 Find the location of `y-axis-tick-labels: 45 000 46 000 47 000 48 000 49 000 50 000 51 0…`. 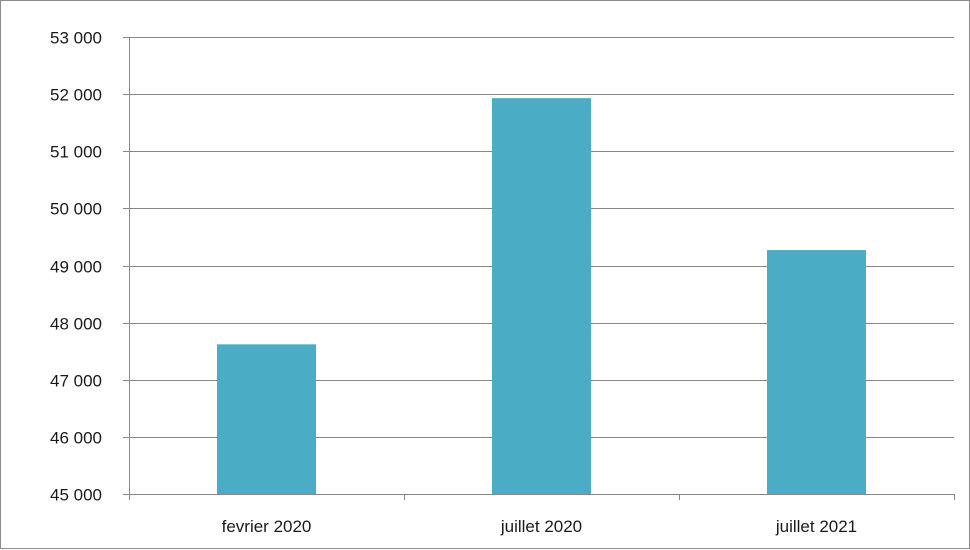

y-axis-tick-labels: 45 000 46 000 47 000 48 000 49 000 50 000 51 0… is located at coordinates (76, 267).